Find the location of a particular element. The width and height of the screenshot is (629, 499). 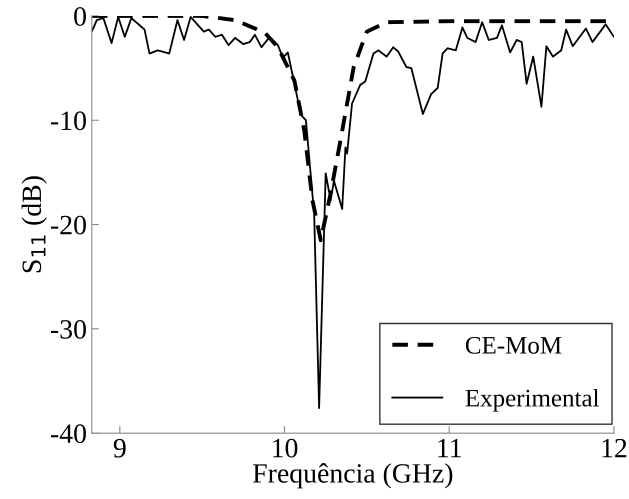

legend-label: CE-MoM is located at coordinates (514, 345).